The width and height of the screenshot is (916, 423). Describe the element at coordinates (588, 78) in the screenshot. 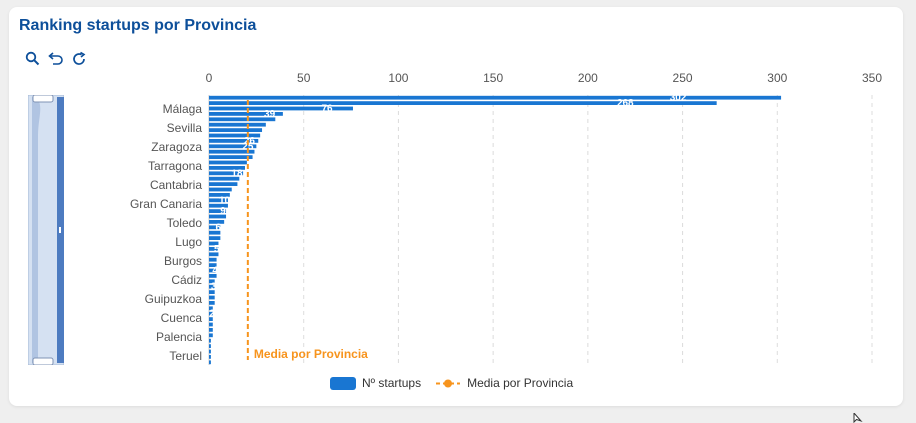

I see `x-tick-label: 200` at that location.